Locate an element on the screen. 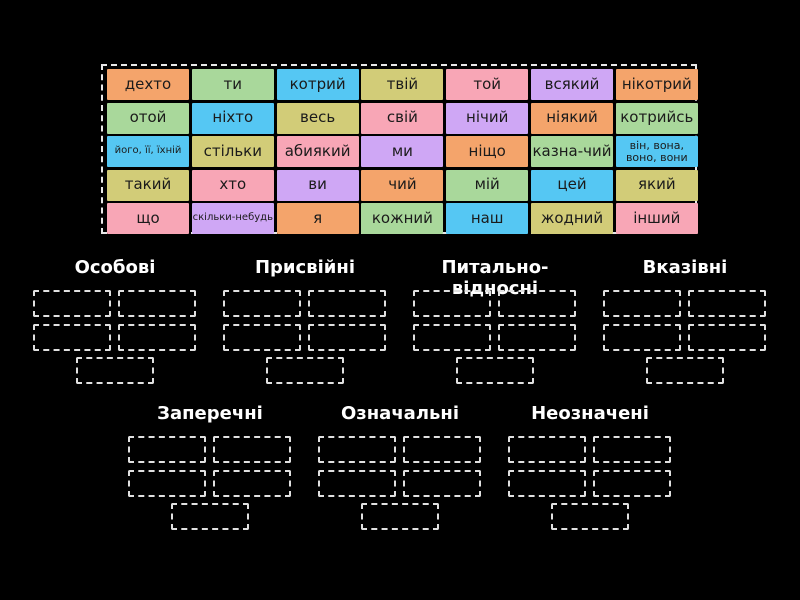 The width and height of the screenshot is (800, 600). word-tile: всякий is located at coordinates (572, 84).